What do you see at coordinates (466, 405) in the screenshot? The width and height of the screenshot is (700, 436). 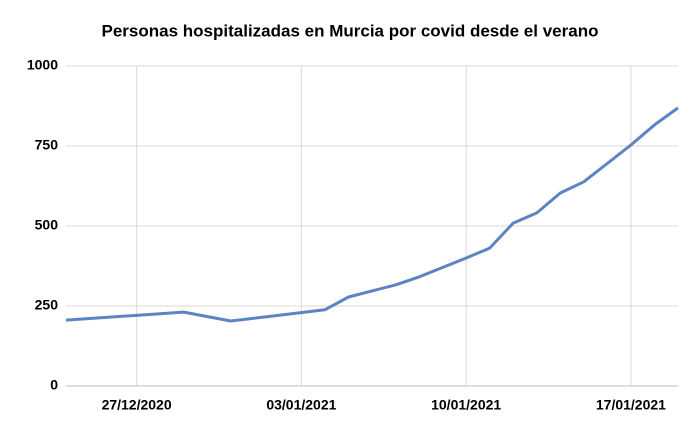 I see `x-tick-label: 10/01/2021` at bounding box center [466, 405].